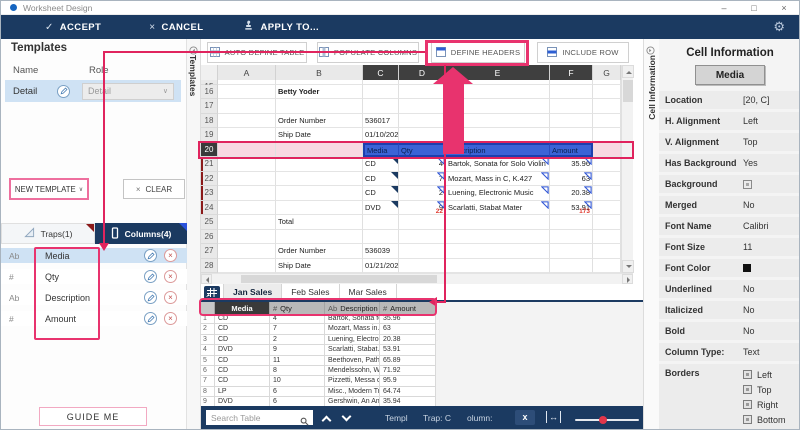  Describe the element at coordinates (571, 135) in the screenshot. I see `cell-F19` at that location.